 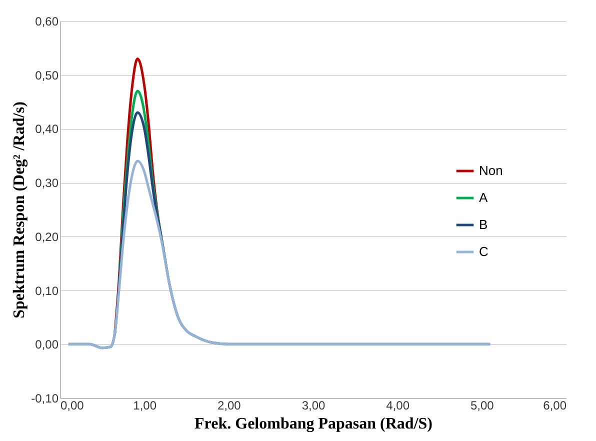 What do you see at coordinates (145, 405) in the screenshot?
I see `x-tick-label: 1,00` at bounding box center [145, 405].